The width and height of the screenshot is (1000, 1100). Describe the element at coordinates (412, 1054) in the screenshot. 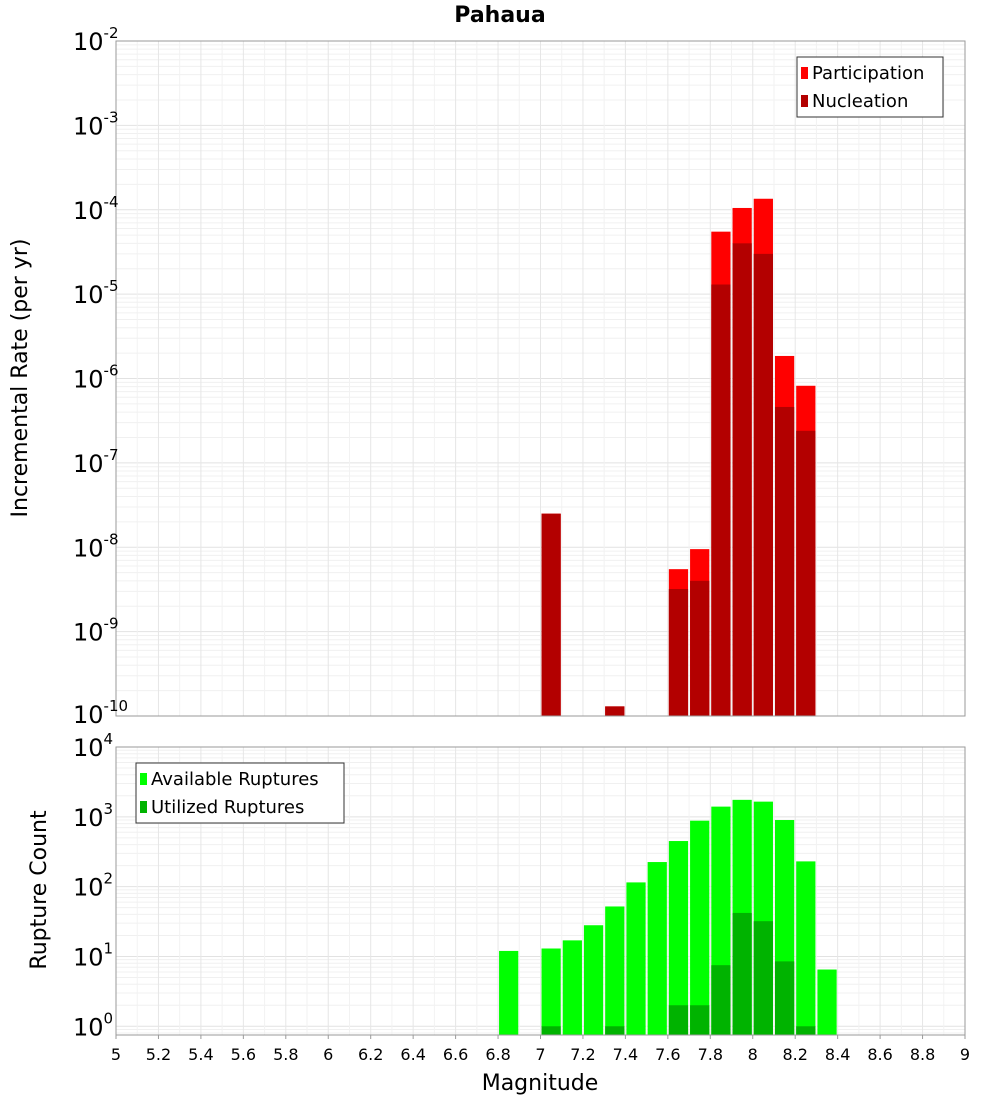

I see `x-tick-label: 6.4` at that location.